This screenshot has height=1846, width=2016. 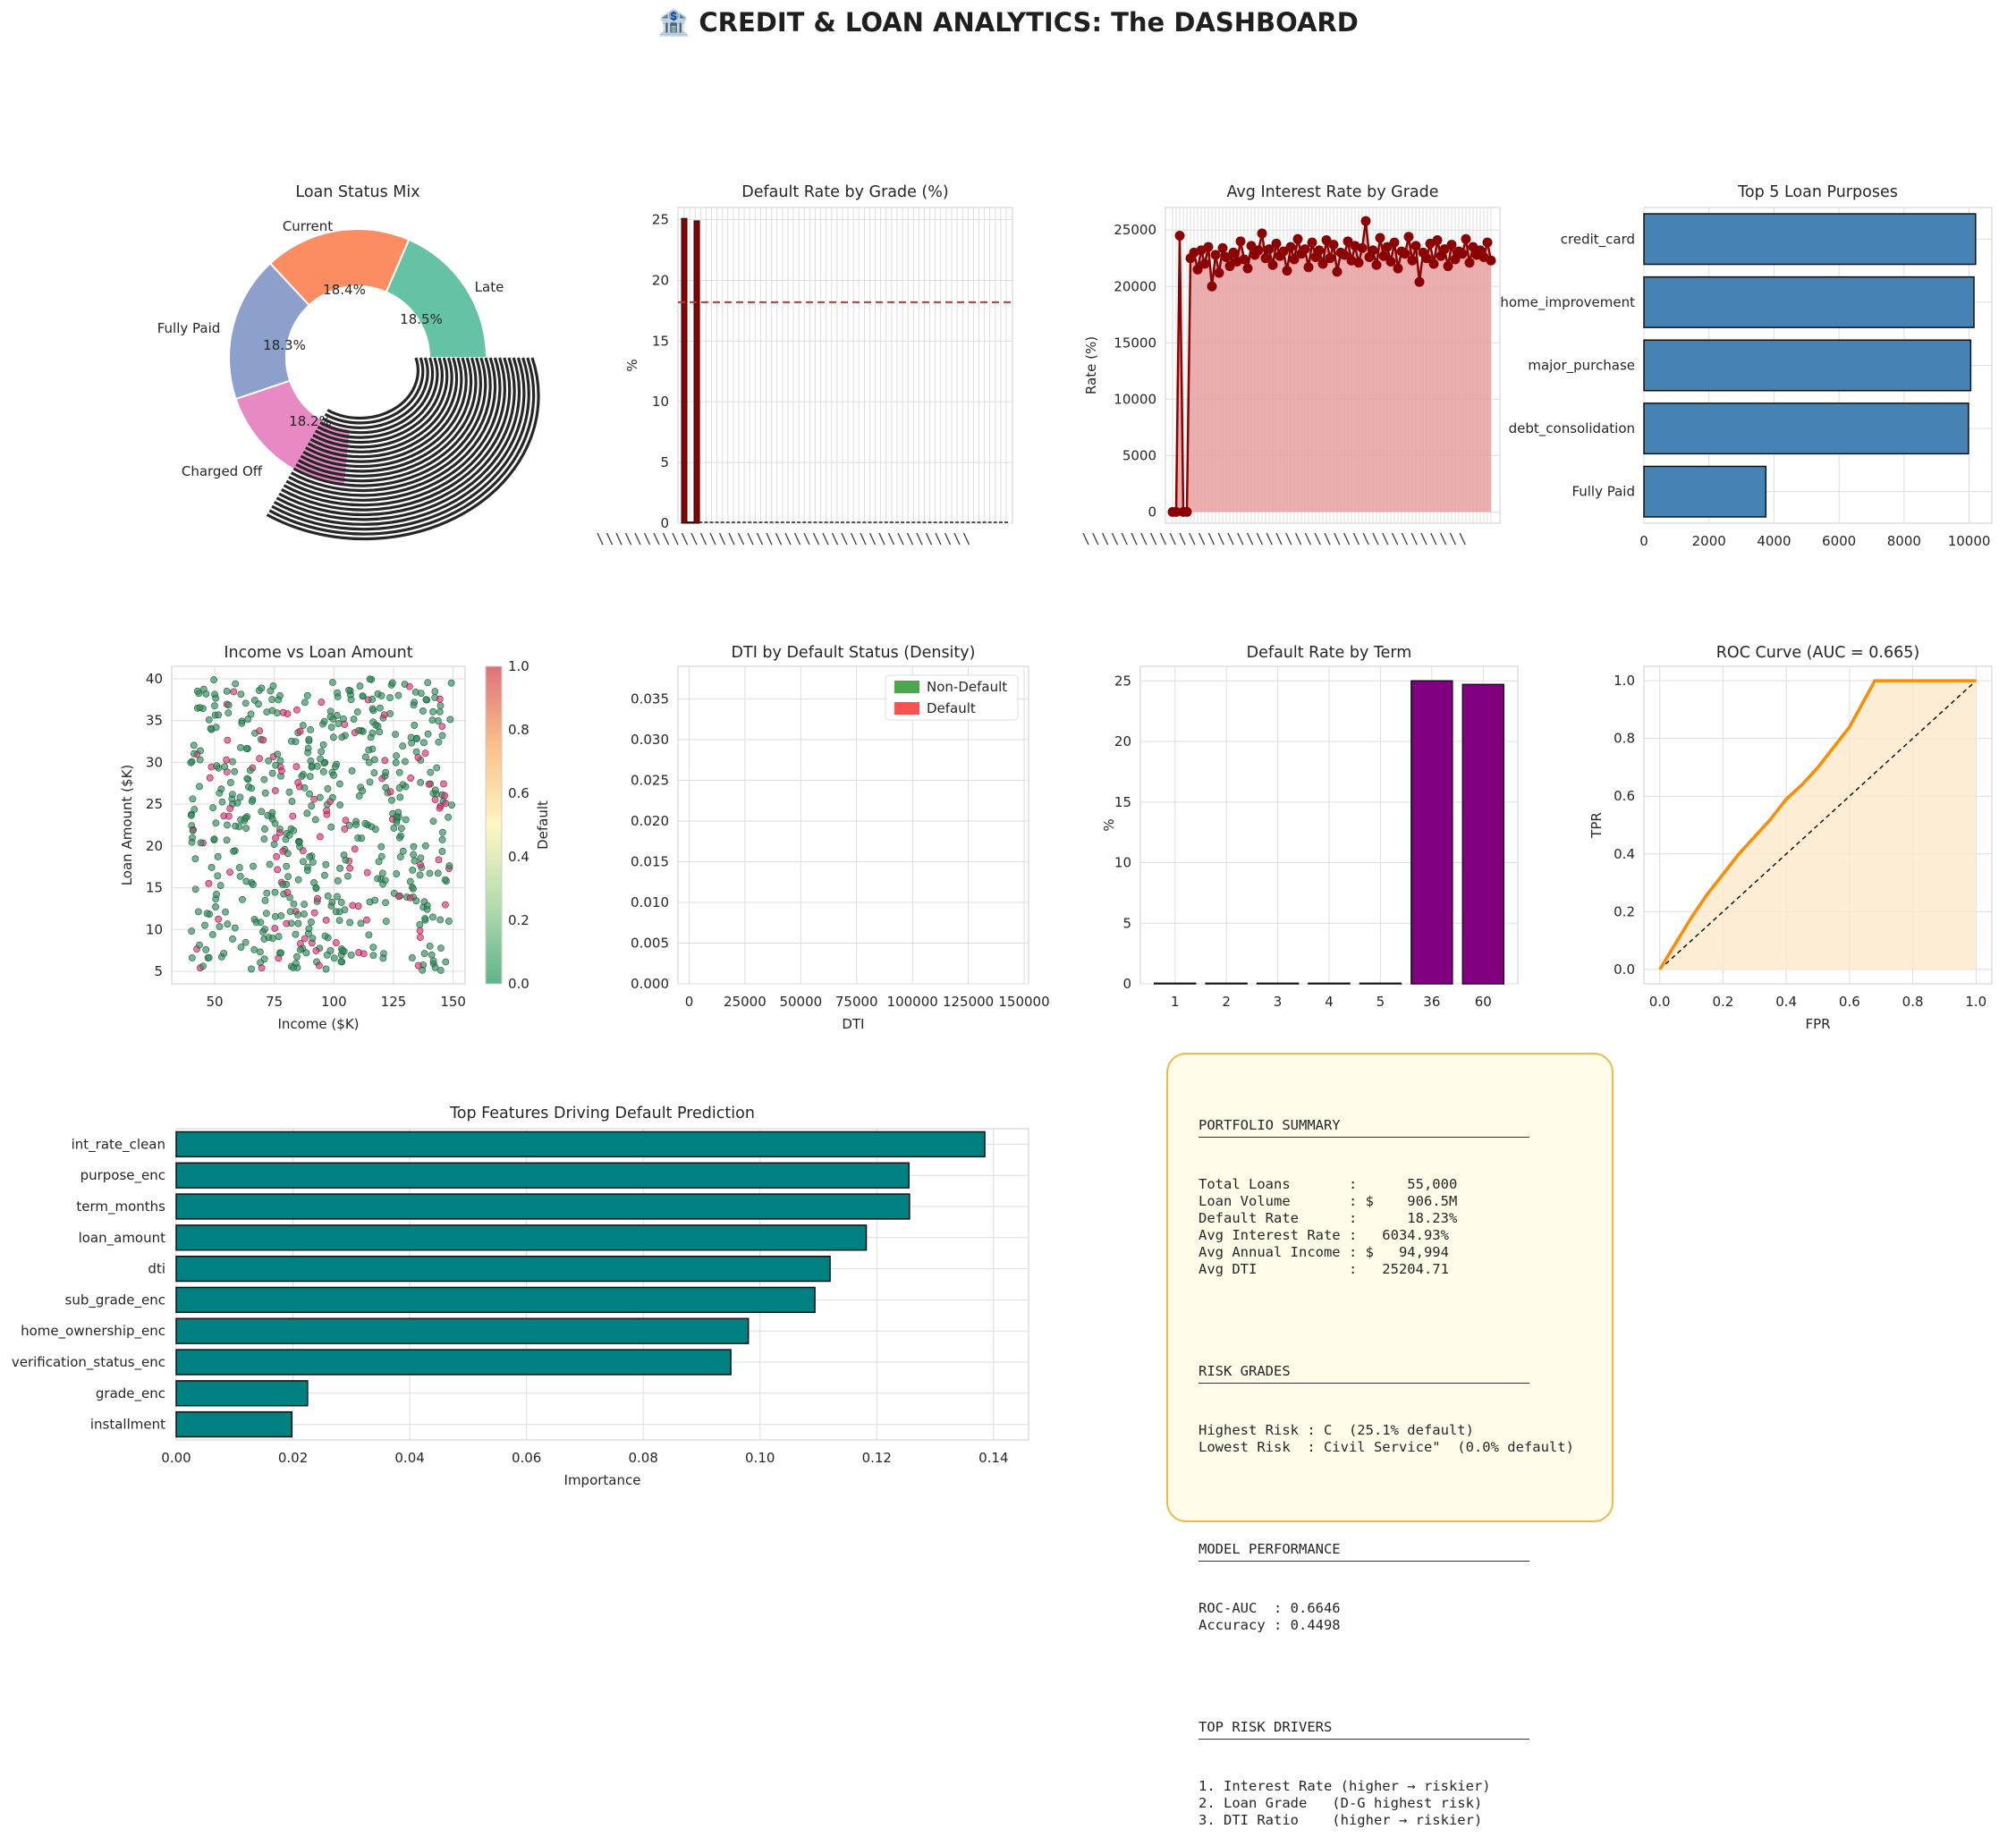 What do you see at coordinates (801, 1002) in the screenshot?
I see `x-tick-label: 50000` at bounding box center [801, 1002].